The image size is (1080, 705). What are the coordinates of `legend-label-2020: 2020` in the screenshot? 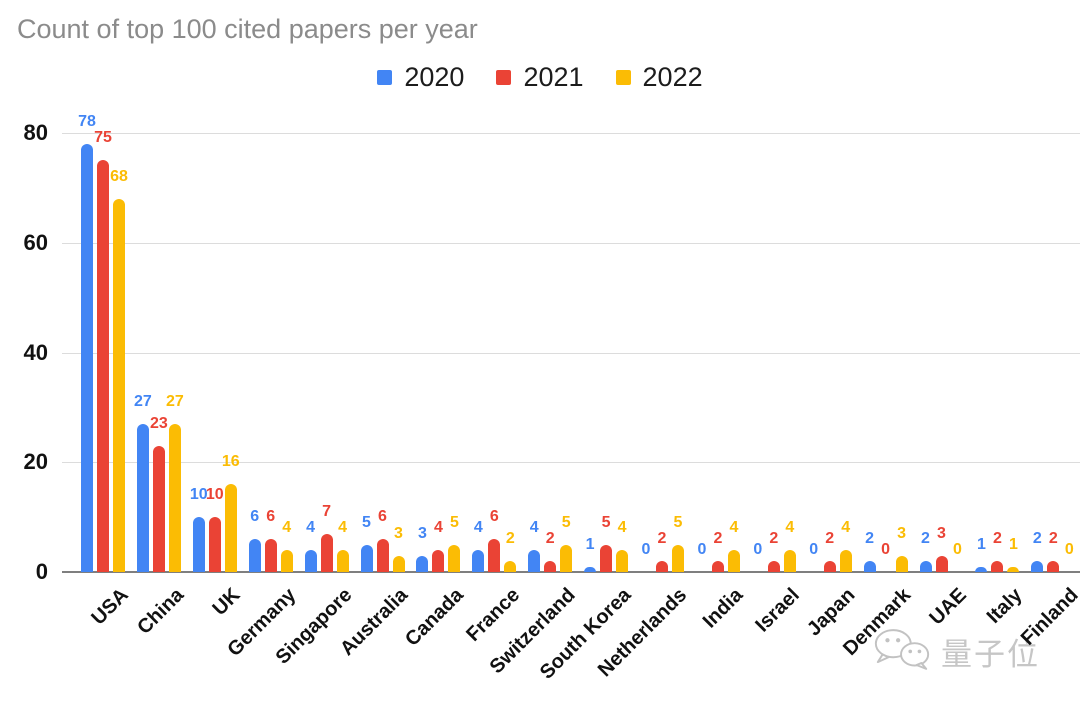 It's located at (434, 77).